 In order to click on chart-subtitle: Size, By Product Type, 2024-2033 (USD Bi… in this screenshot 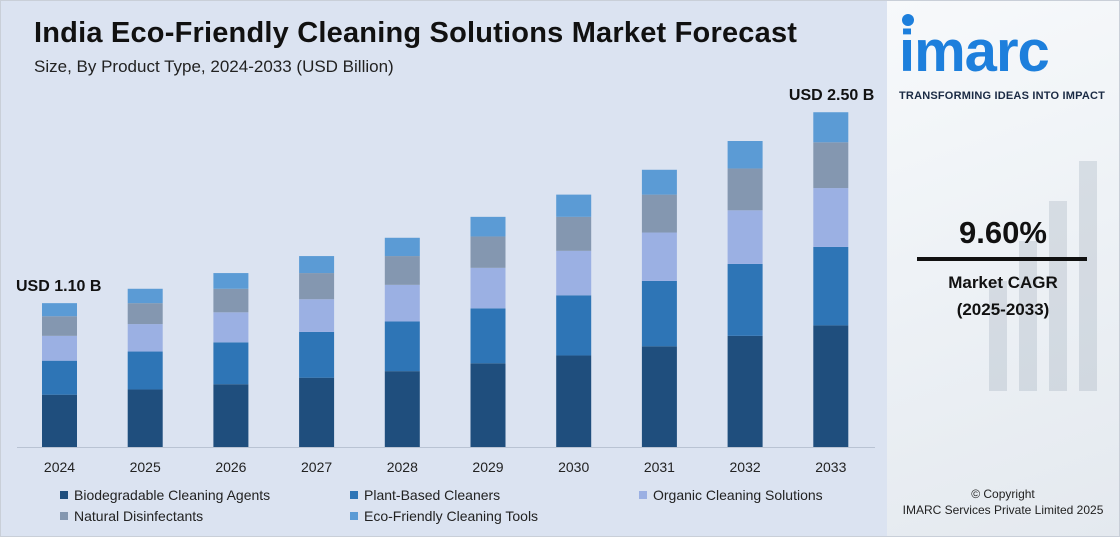, I will do `click(214, 66)`.